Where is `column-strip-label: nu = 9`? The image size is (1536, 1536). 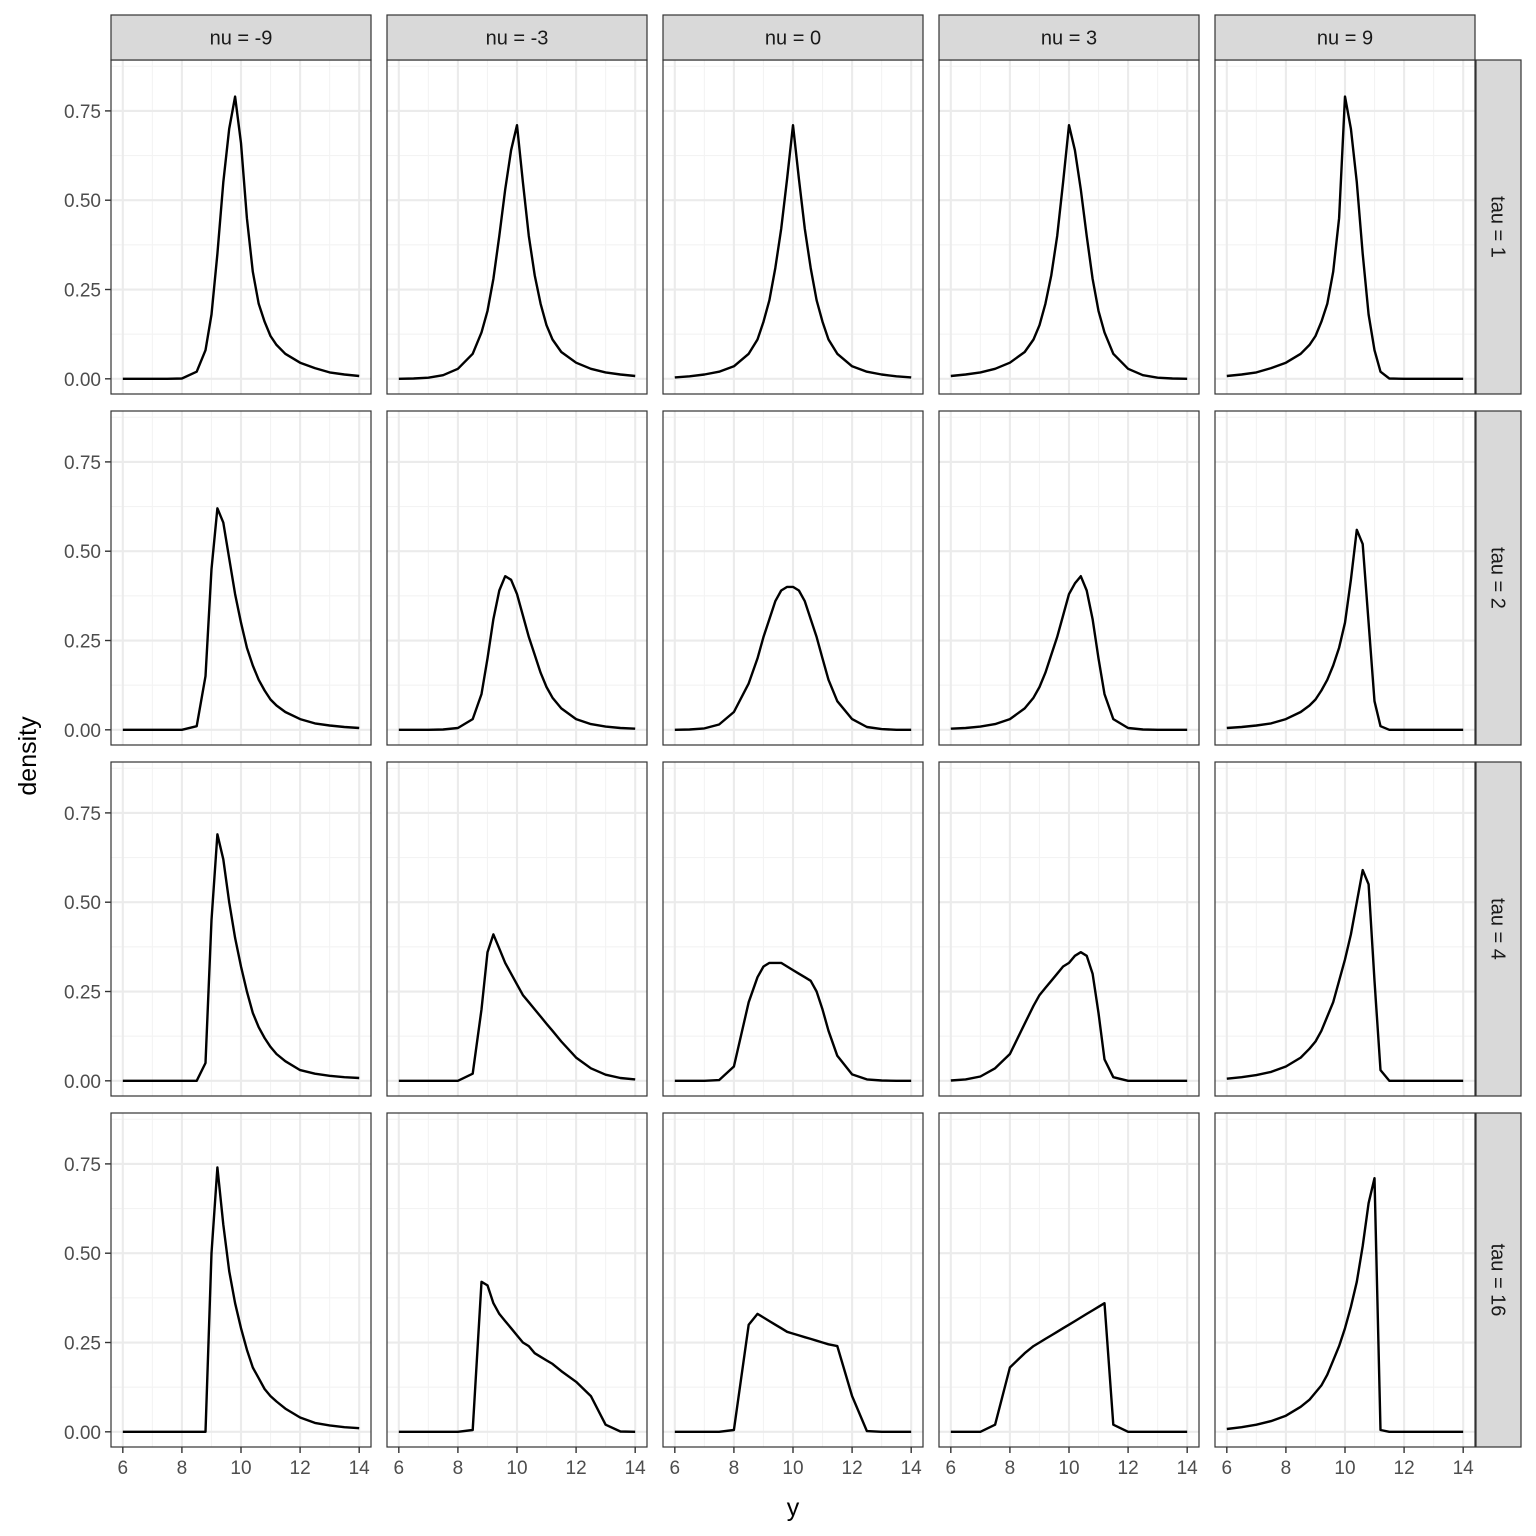 column-strip-label: nu = 9 is located at coordinates (1345, 39).